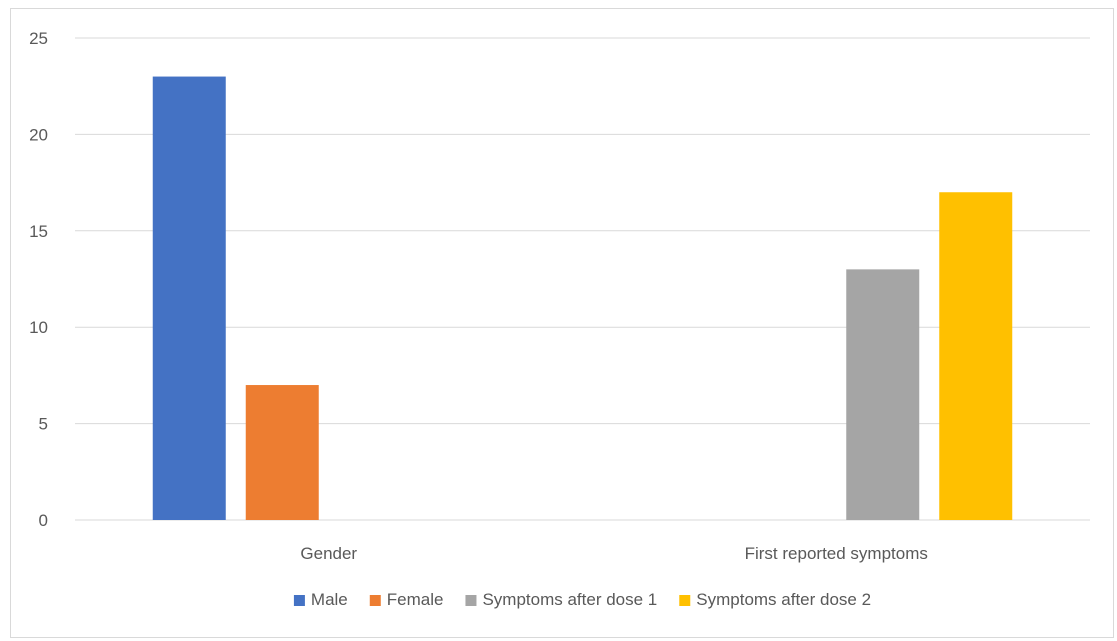 This screenshot has width=1117, height=641. I want to click on legend-item: Symptoms after dose 1, so click(561, 599).